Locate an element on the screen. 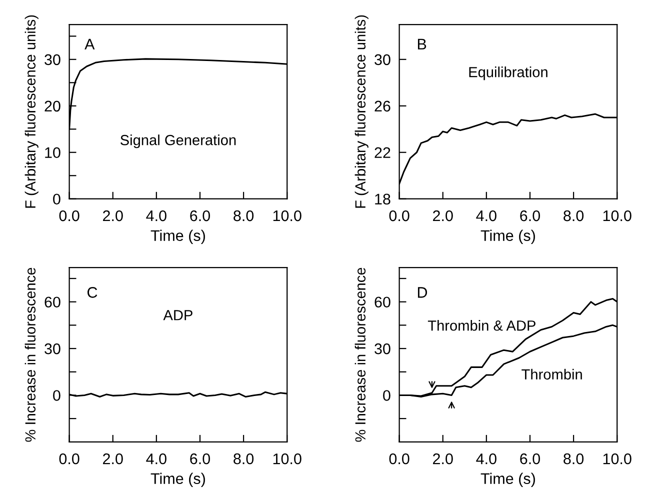 Image resolution: width=660 pixels, height=491 pixels. annotation: Equilibration is located at coordinates (508, 73).